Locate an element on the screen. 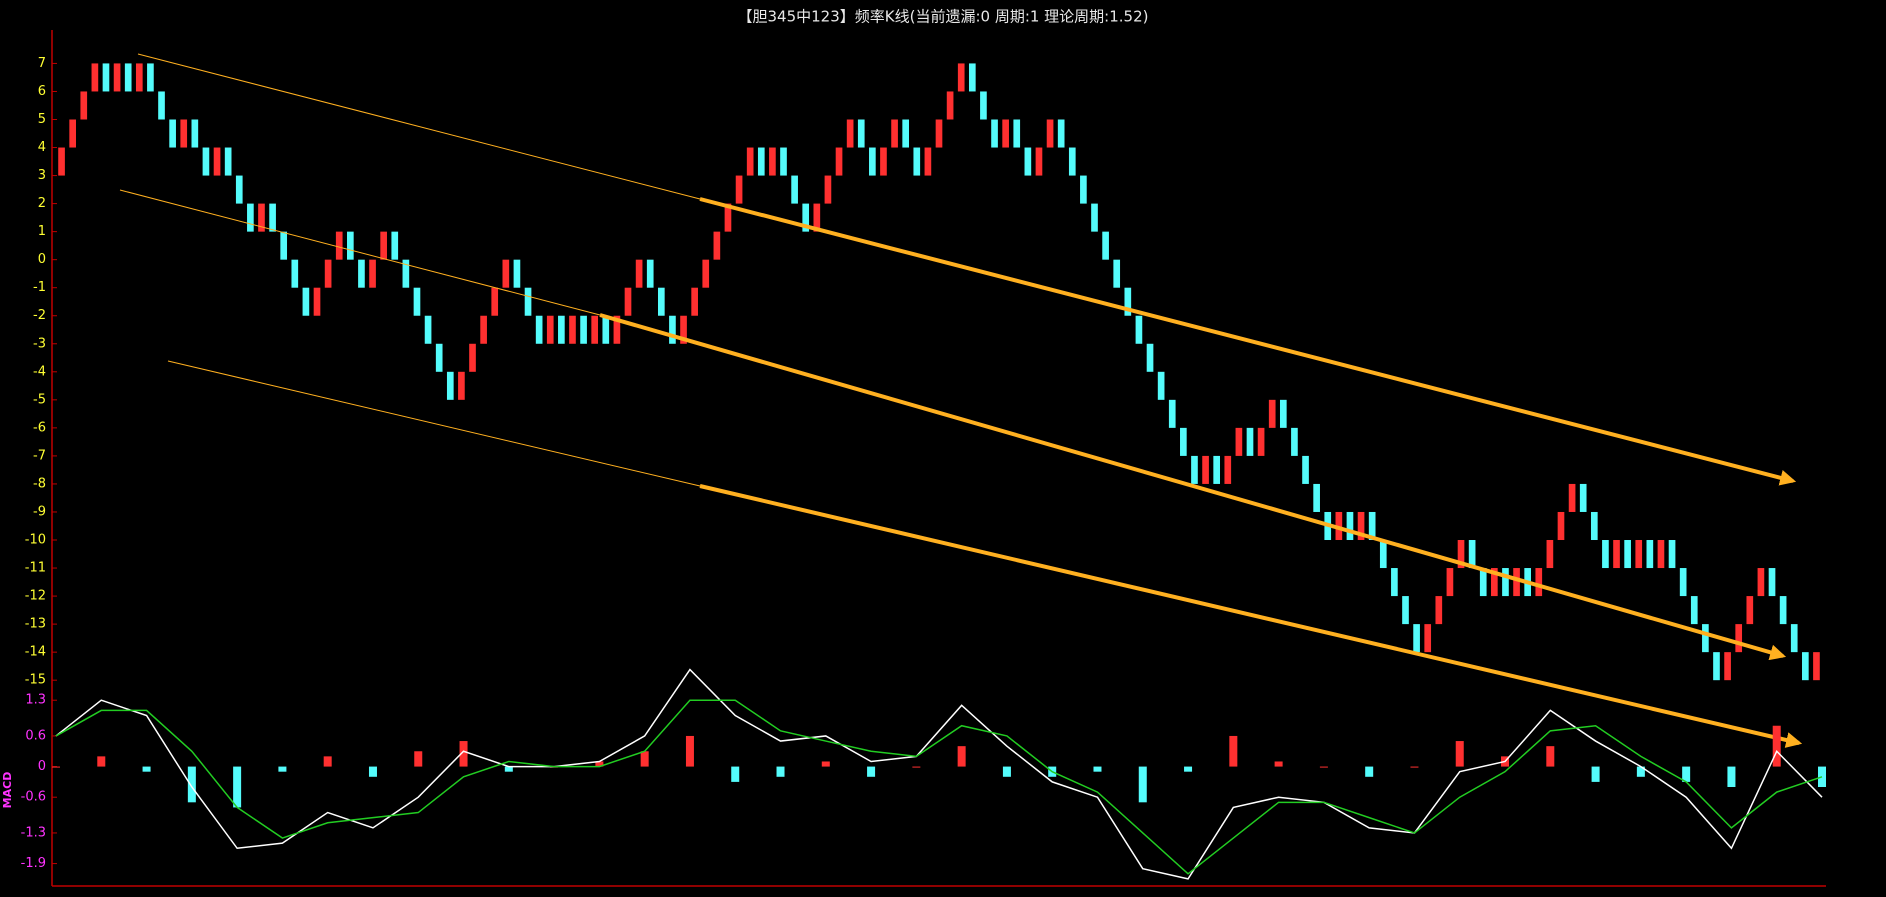 The image size is (1886, 897). y-tick-label: -13 is located at coordinates (35, 624).